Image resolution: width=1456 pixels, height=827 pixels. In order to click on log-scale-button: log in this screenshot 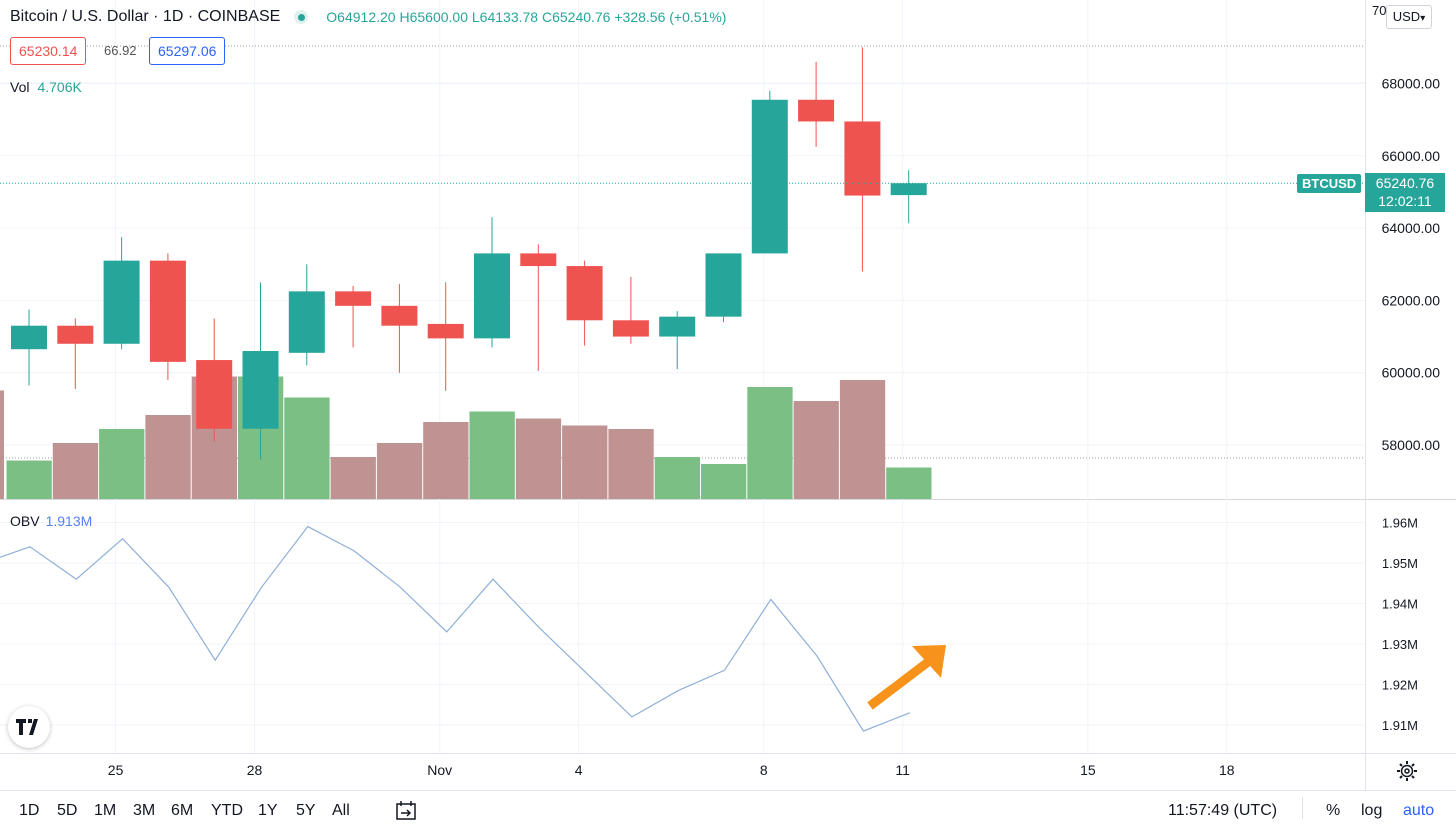, I will do `click(1372, 810)`.